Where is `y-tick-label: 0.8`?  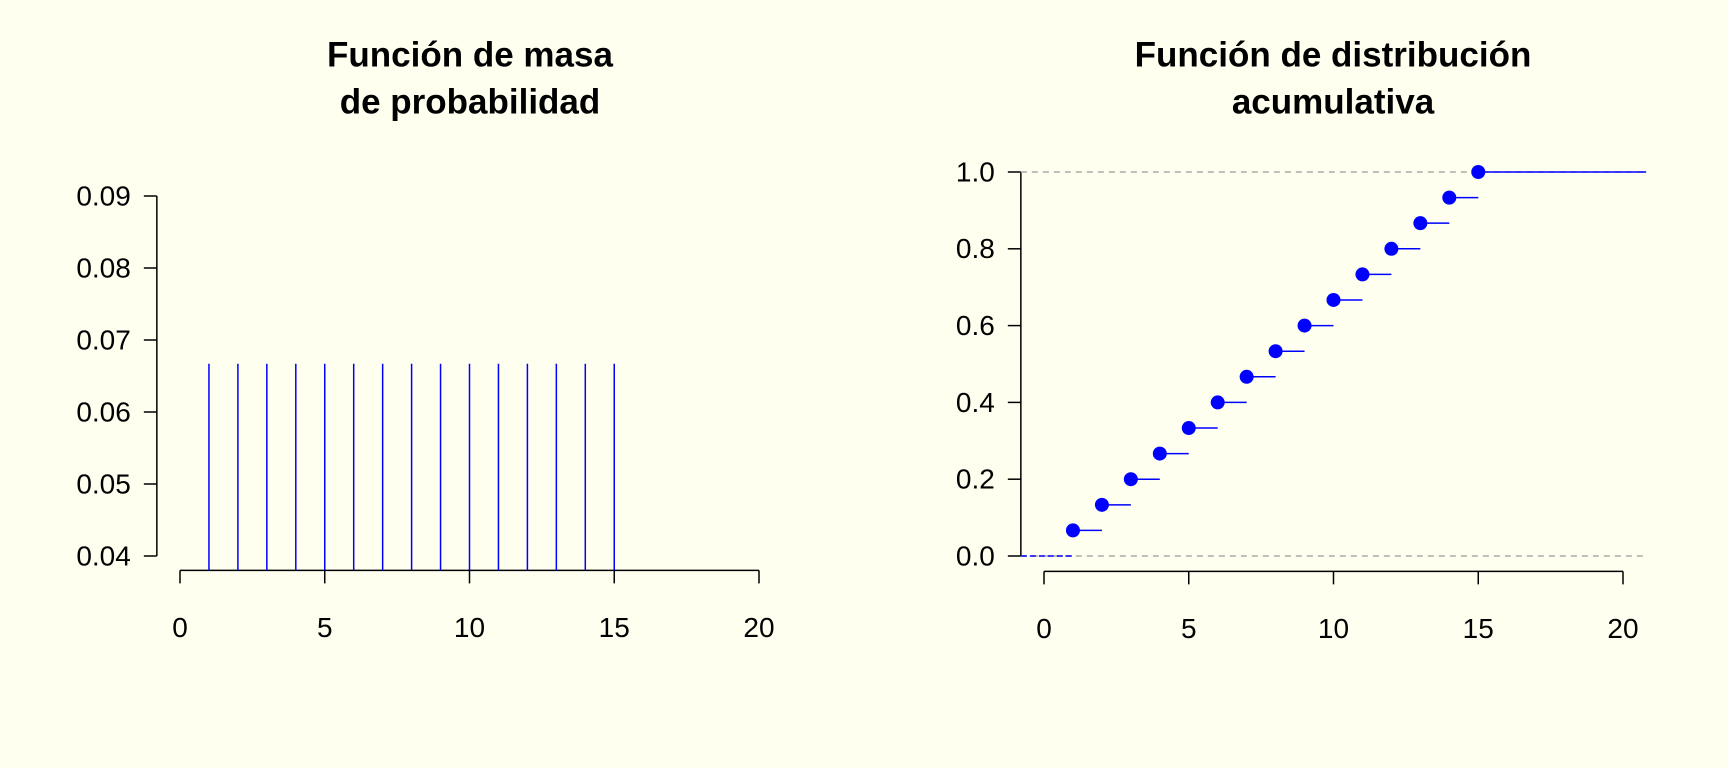
y-tick-label: 0.8 is located at coordinates (975, 248).